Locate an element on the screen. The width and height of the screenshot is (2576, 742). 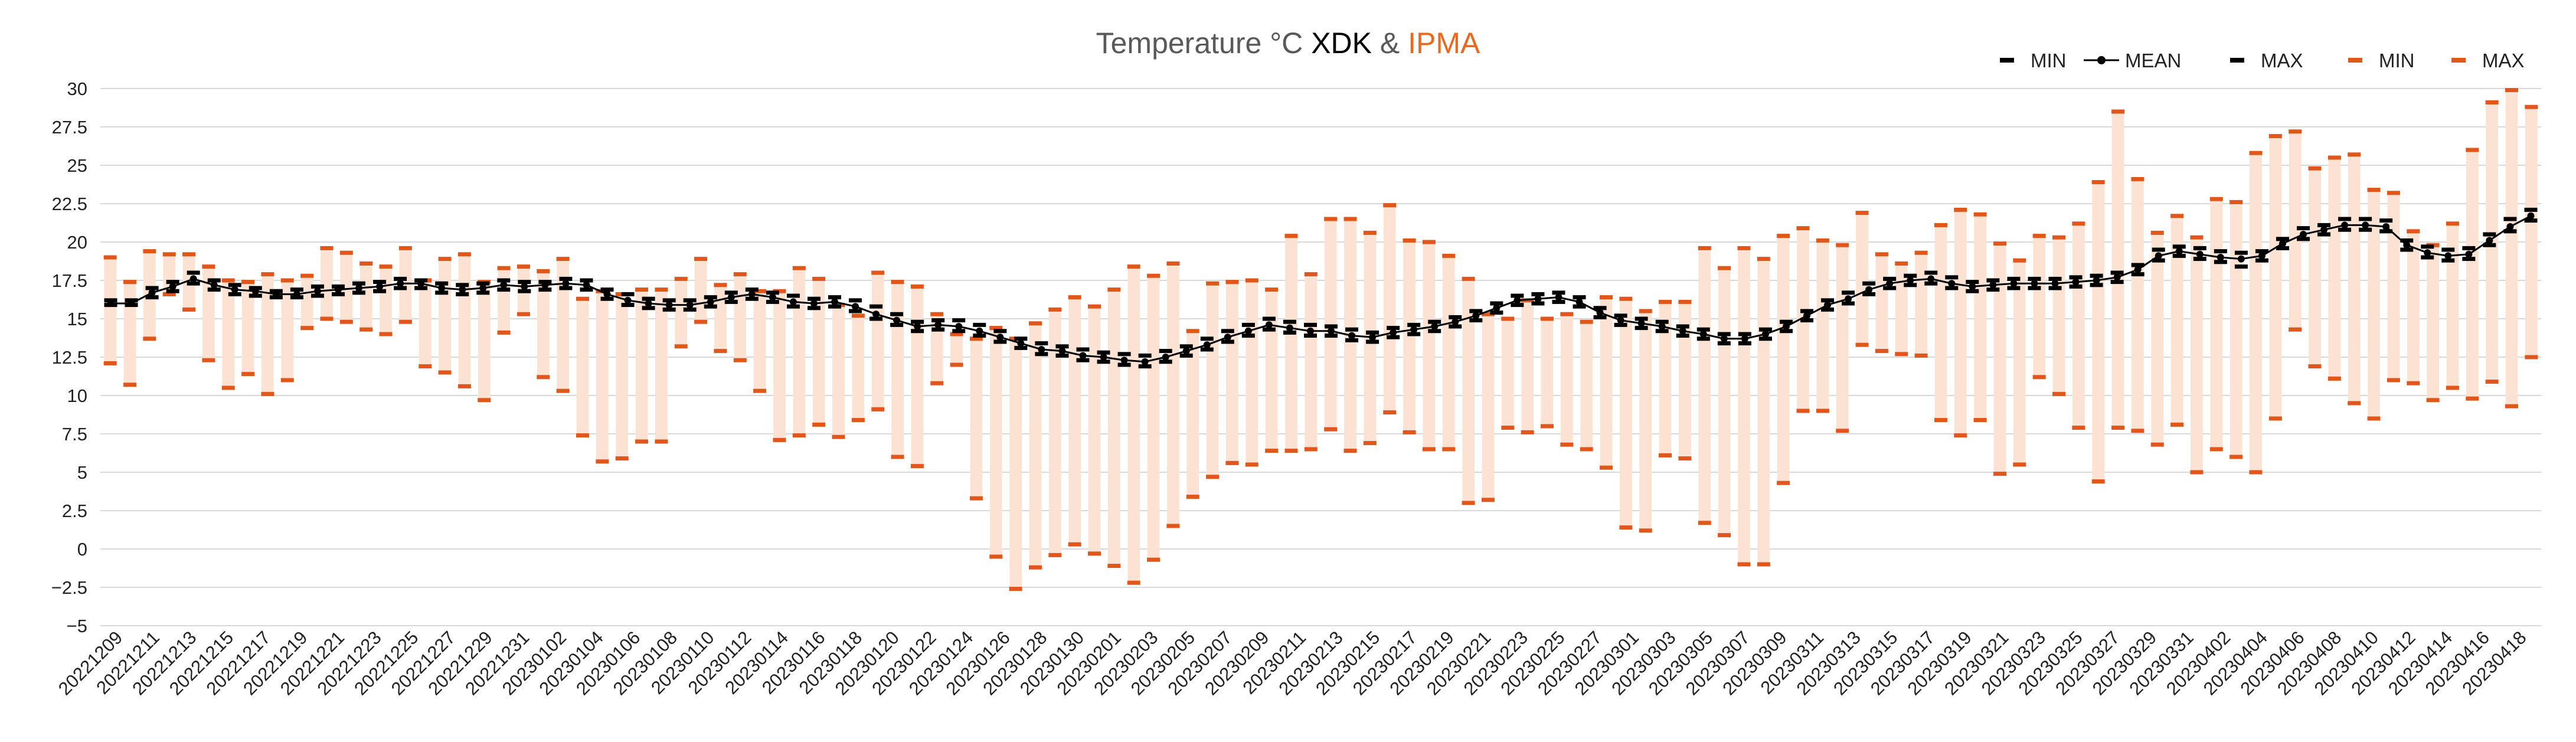
y-tick-label: 22.5 is located at coordinates (69, 204).